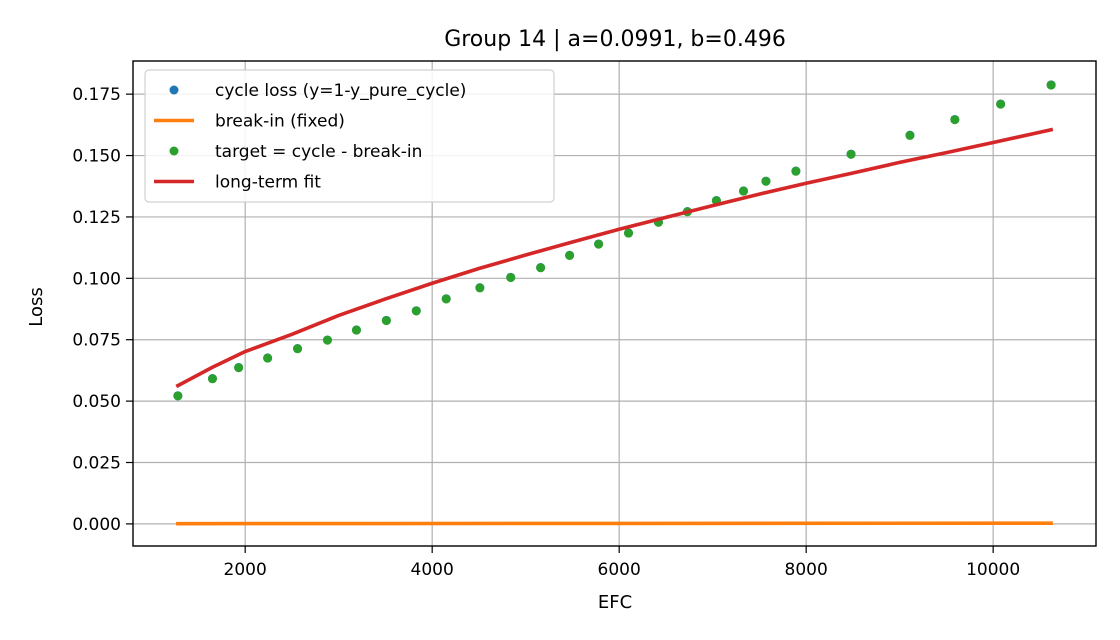 Image resolution: width=1120 pixels, height=640 pixels. What do you see at coordinates (96, 157) in the screenshot?
I see `y-tick-label: 0.150` at bounding box center [96, 157].